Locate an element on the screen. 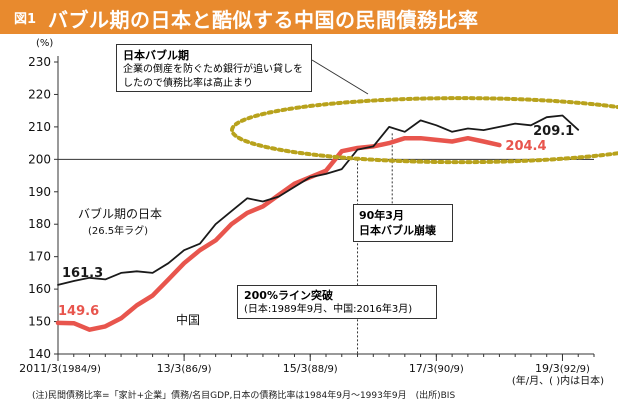  japan-series-label: バブル期の日本 is located at coordinates (120, 213).